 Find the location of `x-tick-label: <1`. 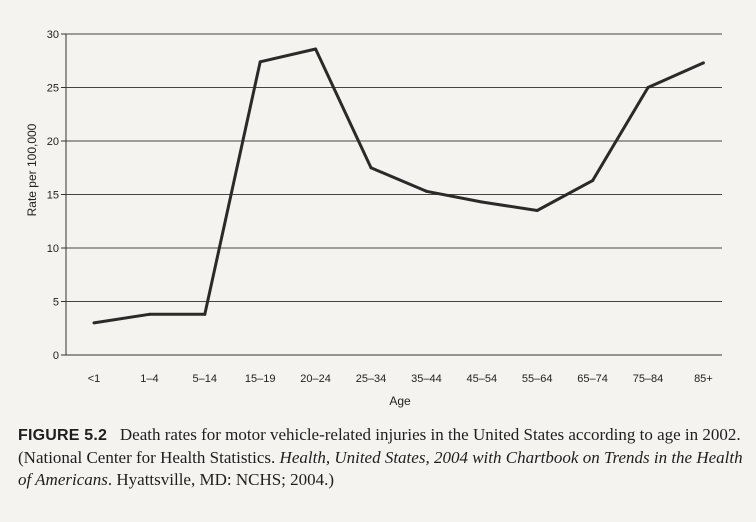

x-tick-label: <1 is located at coordinates (94, 379).